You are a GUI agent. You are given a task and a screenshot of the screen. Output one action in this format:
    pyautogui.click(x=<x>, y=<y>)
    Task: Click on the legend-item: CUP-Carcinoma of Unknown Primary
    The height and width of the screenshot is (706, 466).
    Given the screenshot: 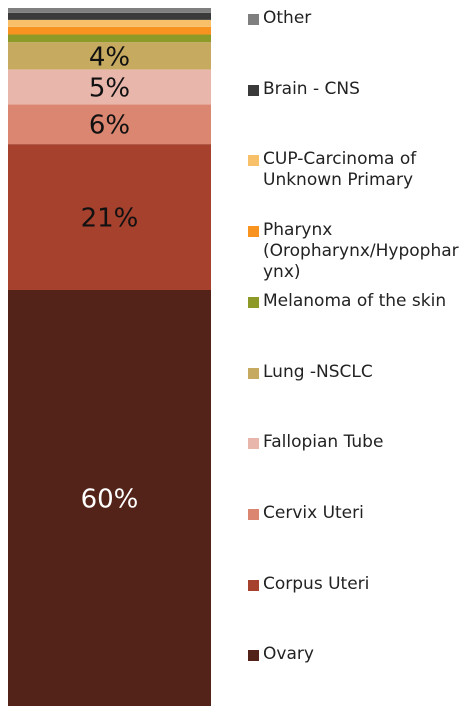 What is the action you would take?
    pyautogui.click(x=354, y=170)
    